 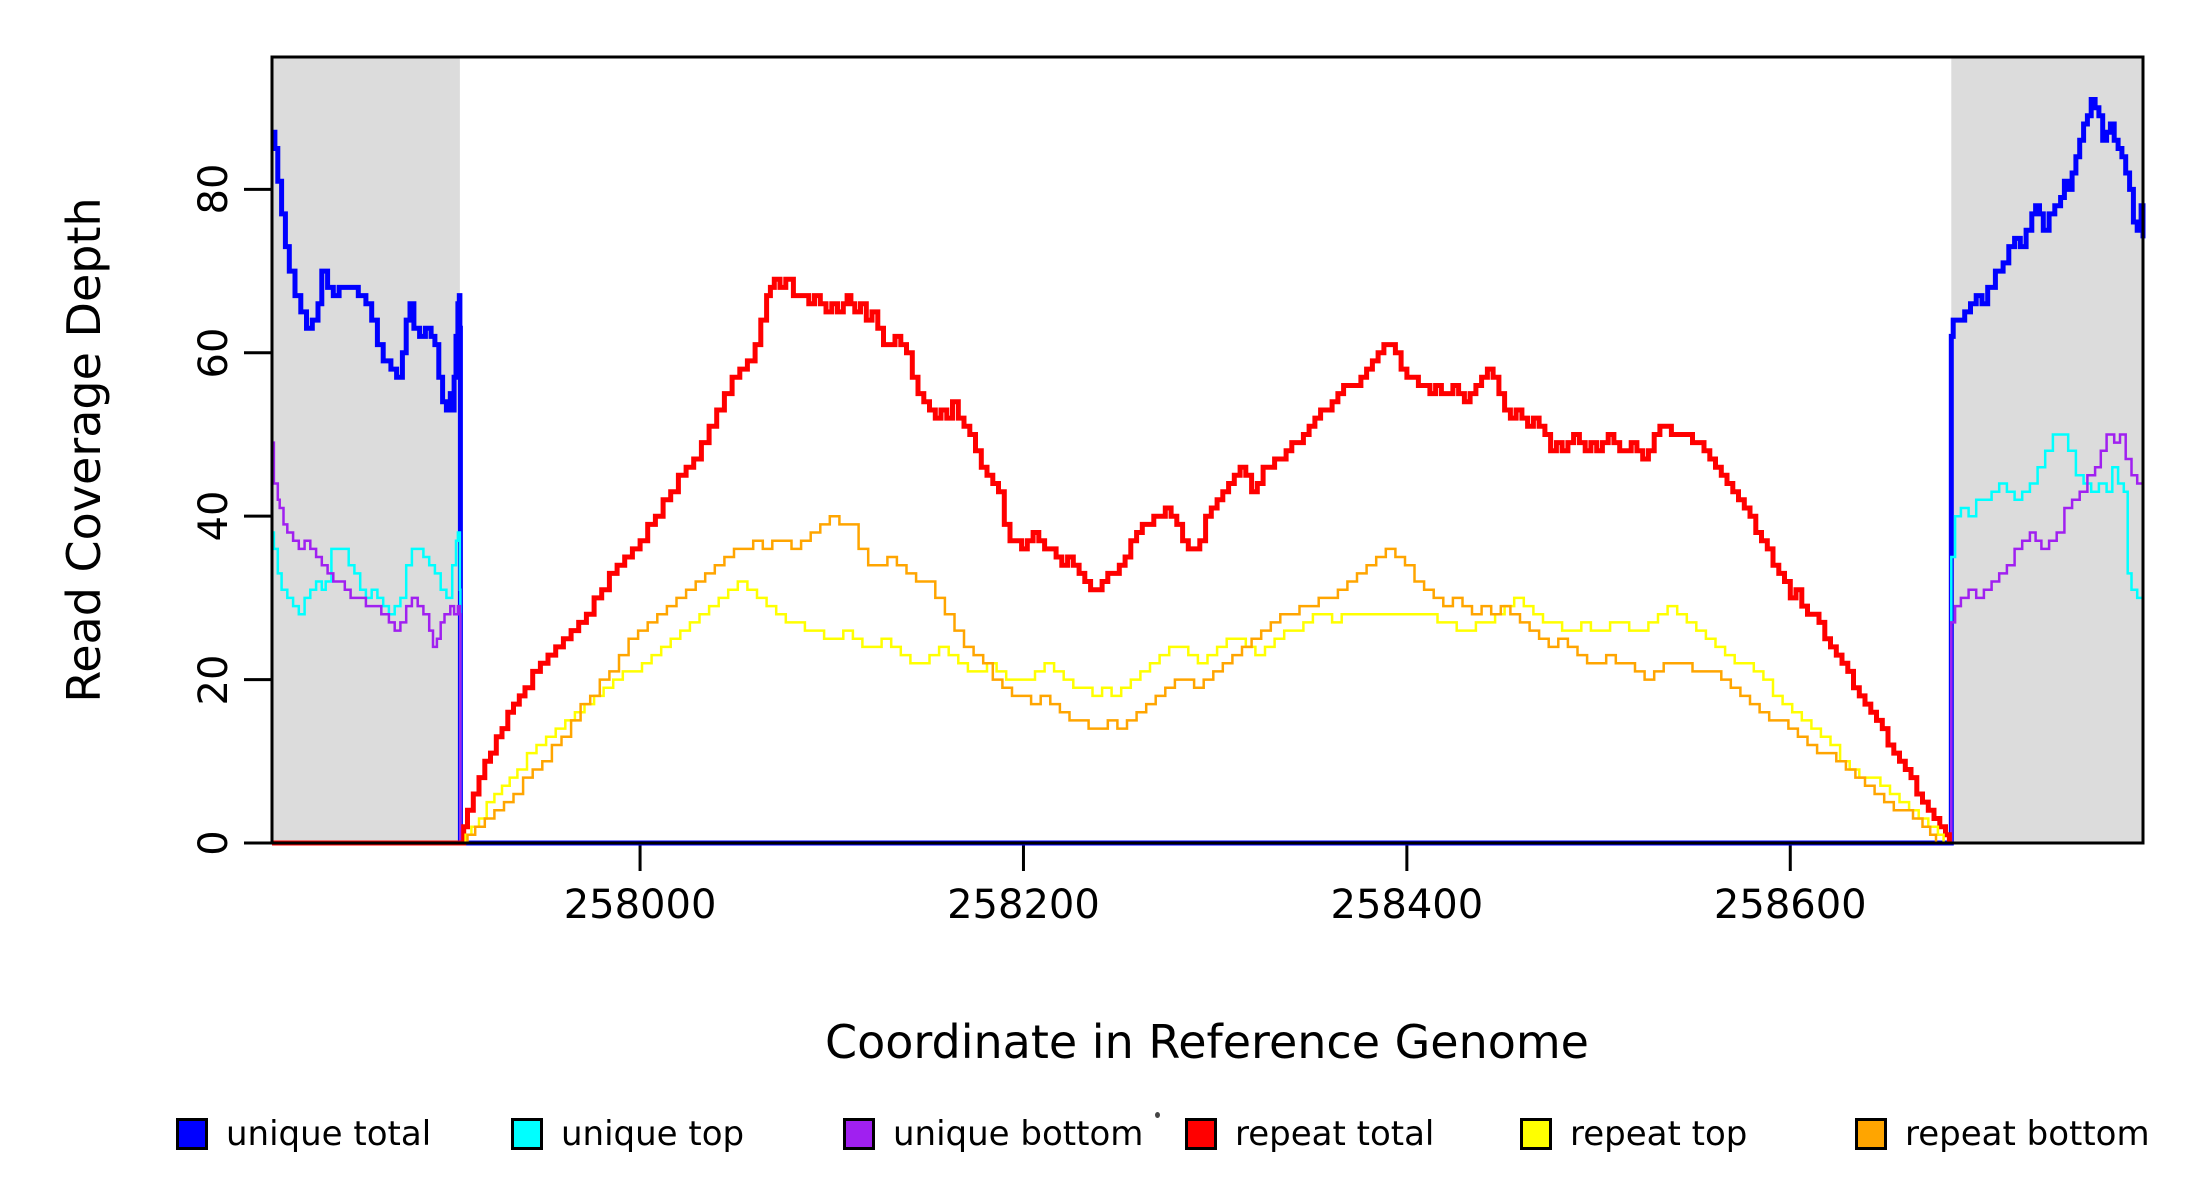 What do you see at coordinates (1790, 905) in the screenshot?
I see `x-tick-label: 258600` at bounding box center [1790, 905].